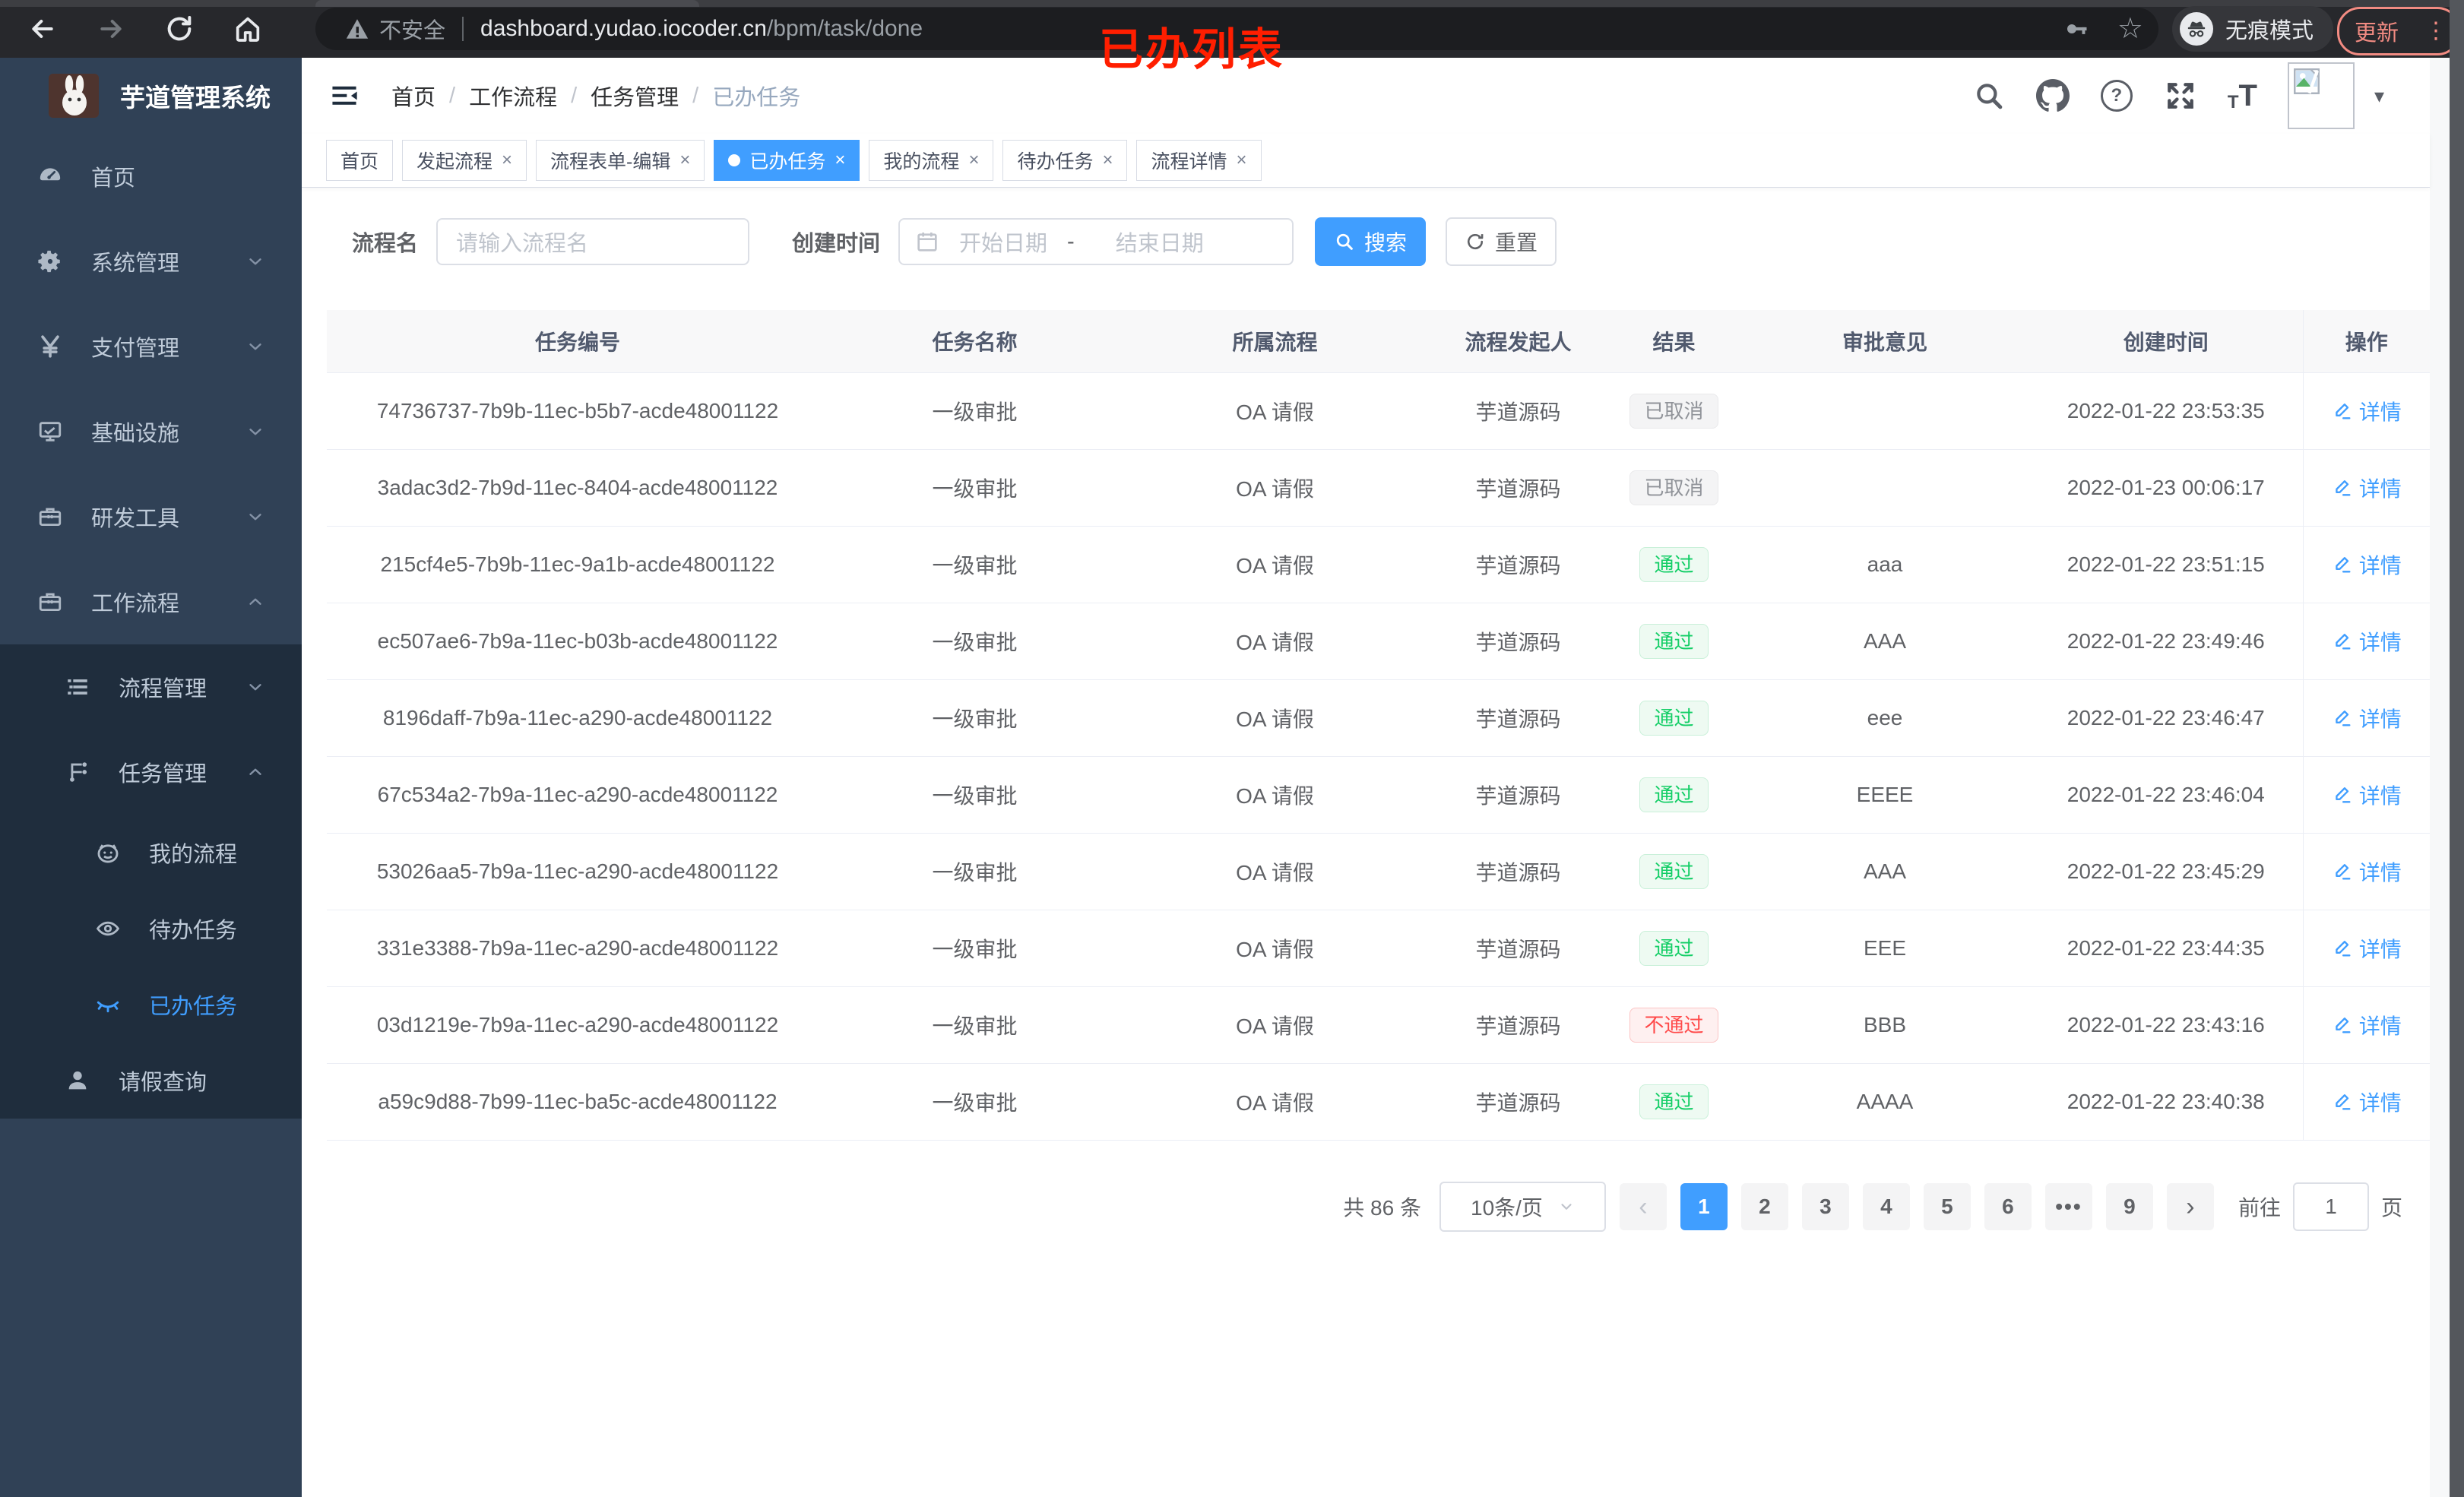 This screenshot has height=1497, width=2464. What do you see at coordinates (513, 98) in the screenshot?
I see `breadcrumb-workflow: 工作流程` at bounding box center [513, 98].